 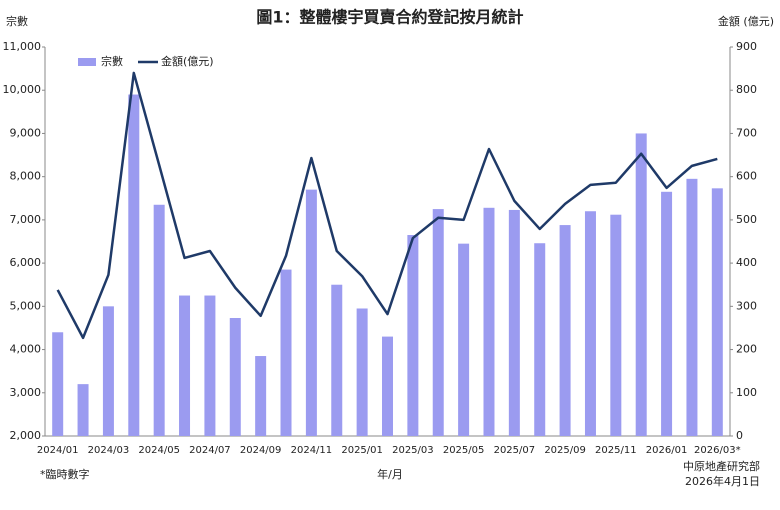 What do you see at coordinates (17, 21) in the screenshot?
I see `y-axis-title: 宗數` at bounding box center [17, 21].